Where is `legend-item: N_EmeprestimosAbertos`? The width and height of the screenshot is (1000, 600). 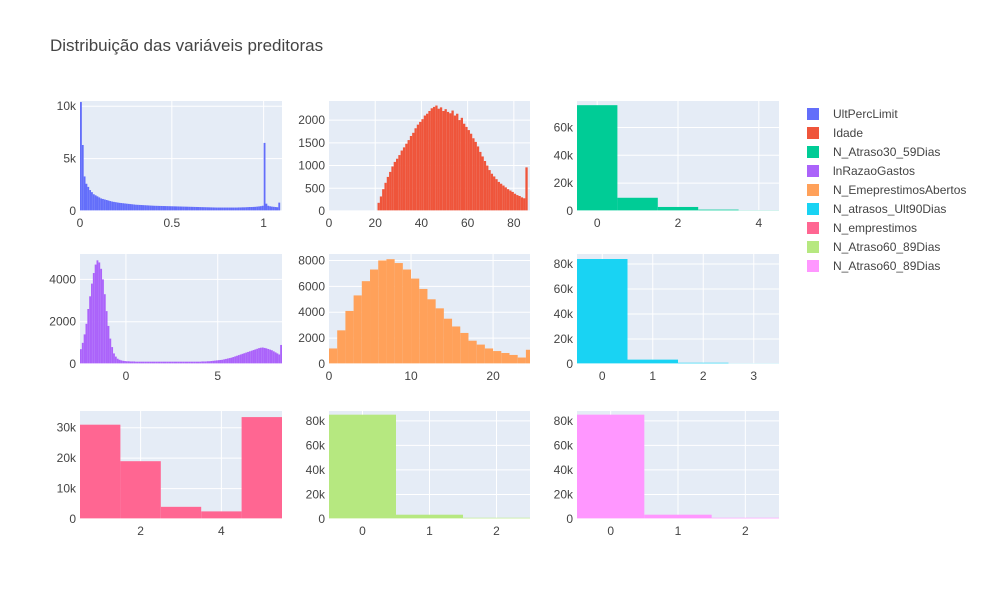
legend-item: N_EmeprestimosAbertos is located at coordinates (886, 190).